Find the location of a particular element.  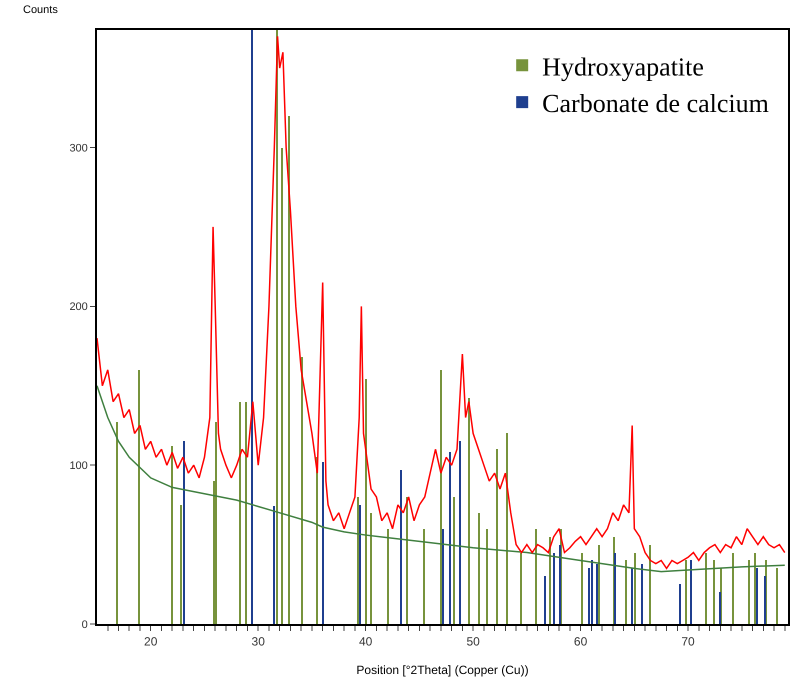

x-tick-label: 20 is located at coordinates (151, 641).